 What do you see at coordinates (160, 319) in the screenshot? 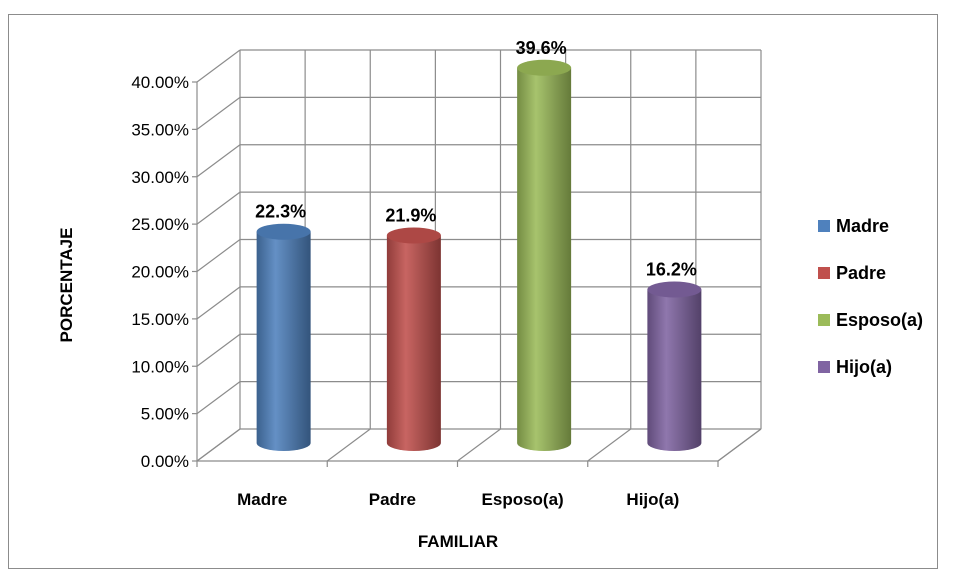
I see `y-tick-label: 15.00%` at bounding box center [160, 319].